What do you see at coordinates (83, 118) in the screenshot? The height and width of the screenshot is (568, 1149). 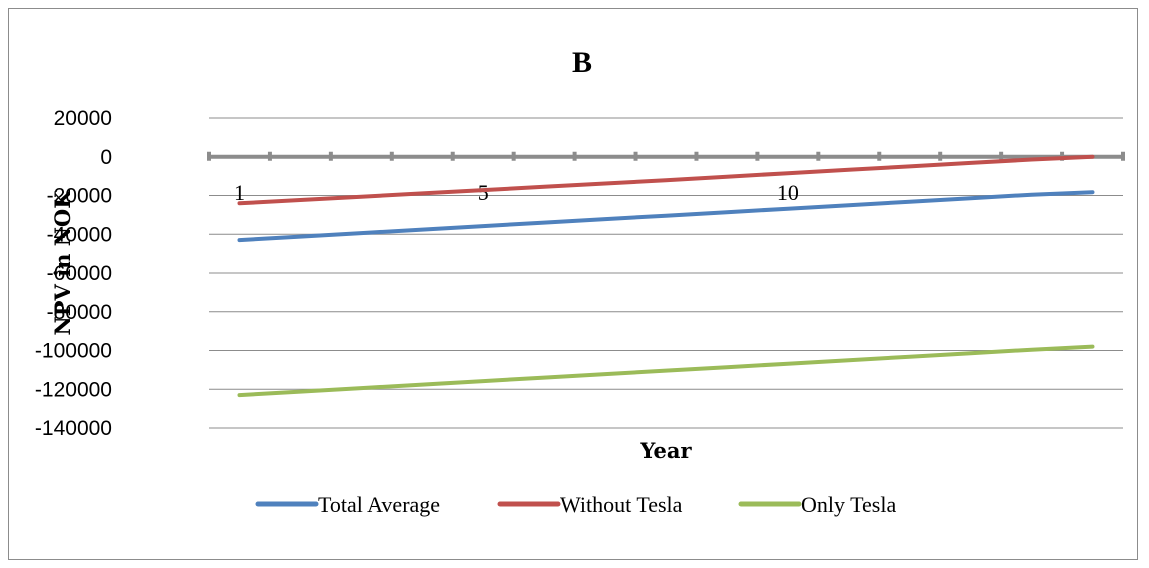 I see `y-tick-label: 20000` at bounding box center [83, 118].